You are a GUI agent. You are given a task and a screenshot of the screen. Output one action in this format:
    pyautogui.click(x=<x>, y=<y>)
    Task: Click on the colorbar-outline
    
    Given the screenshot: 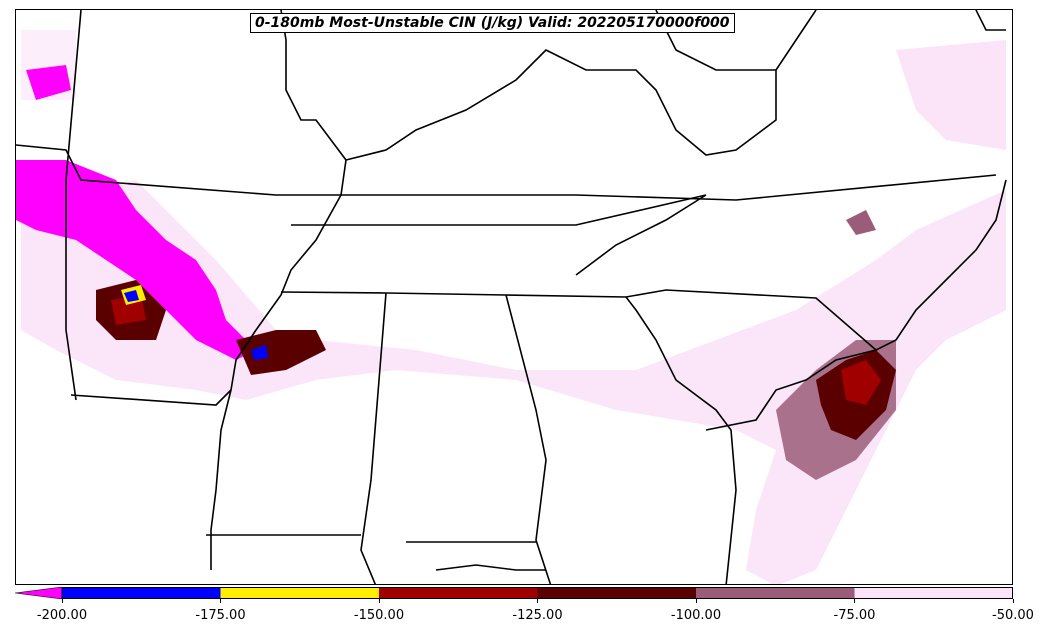 What is the action you would take?
    pyautogui.click(x=537, y=593)
    